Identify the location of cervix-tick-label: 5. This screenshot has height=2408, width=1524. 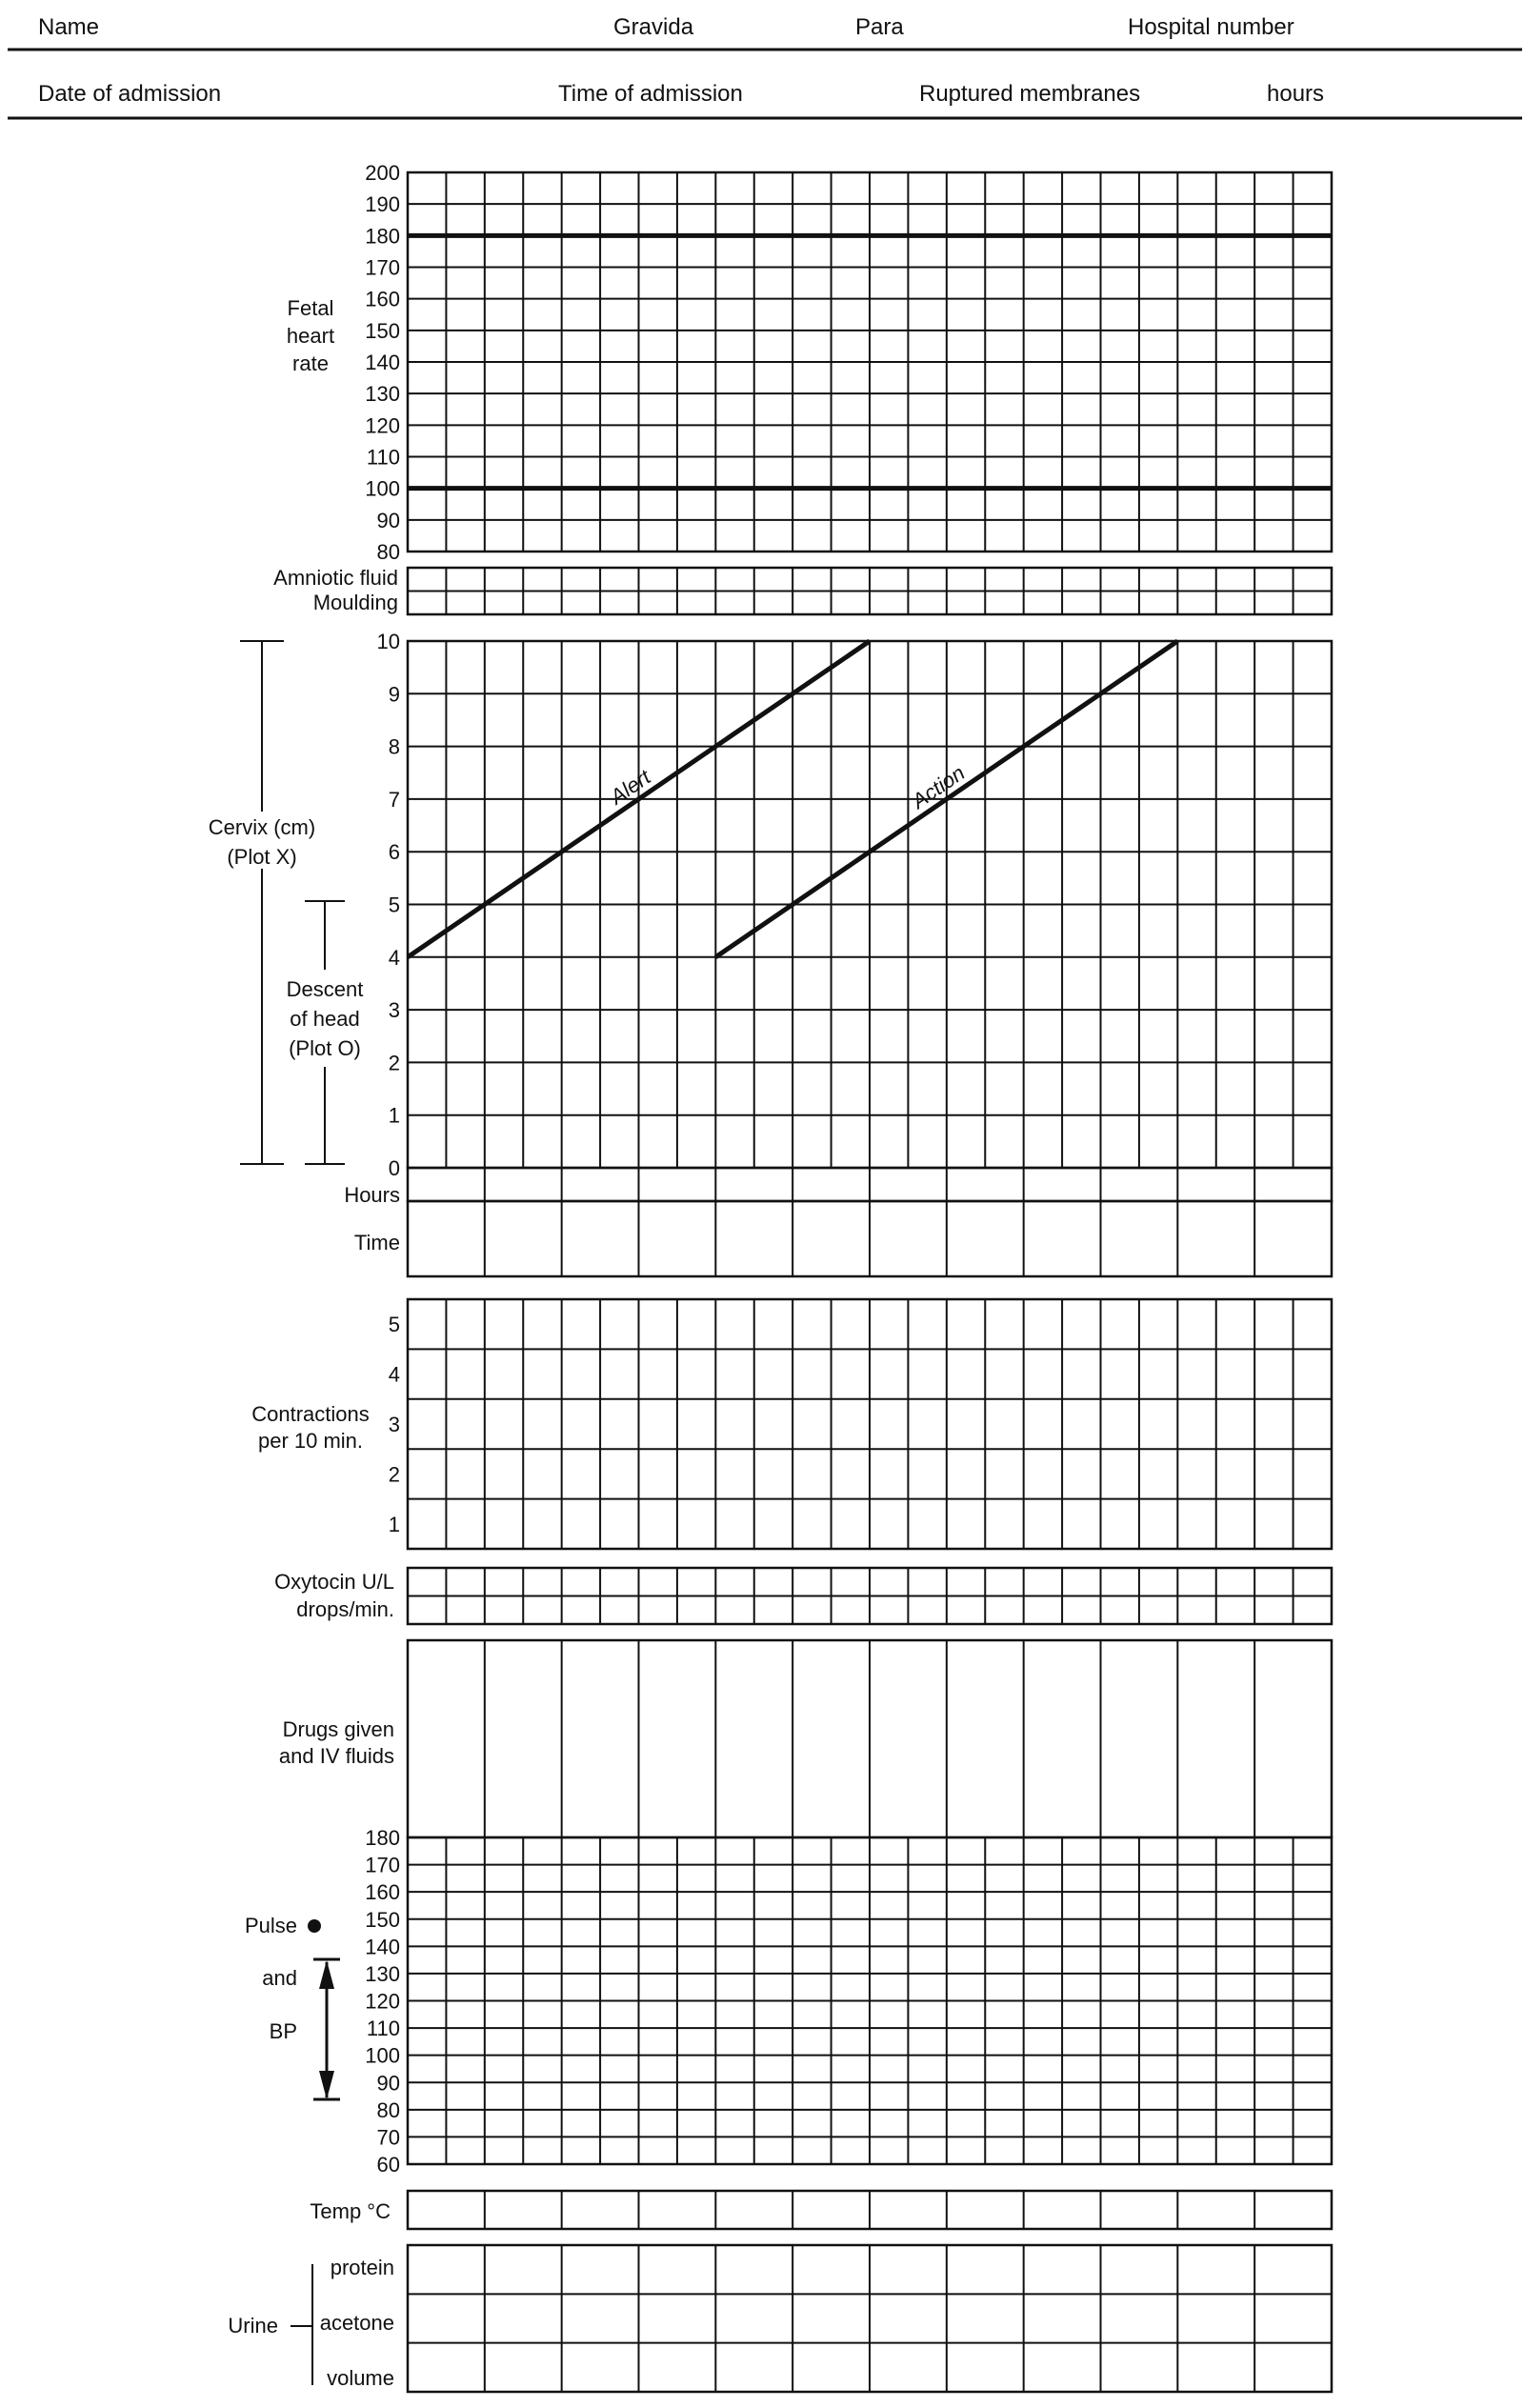
(394, 905).